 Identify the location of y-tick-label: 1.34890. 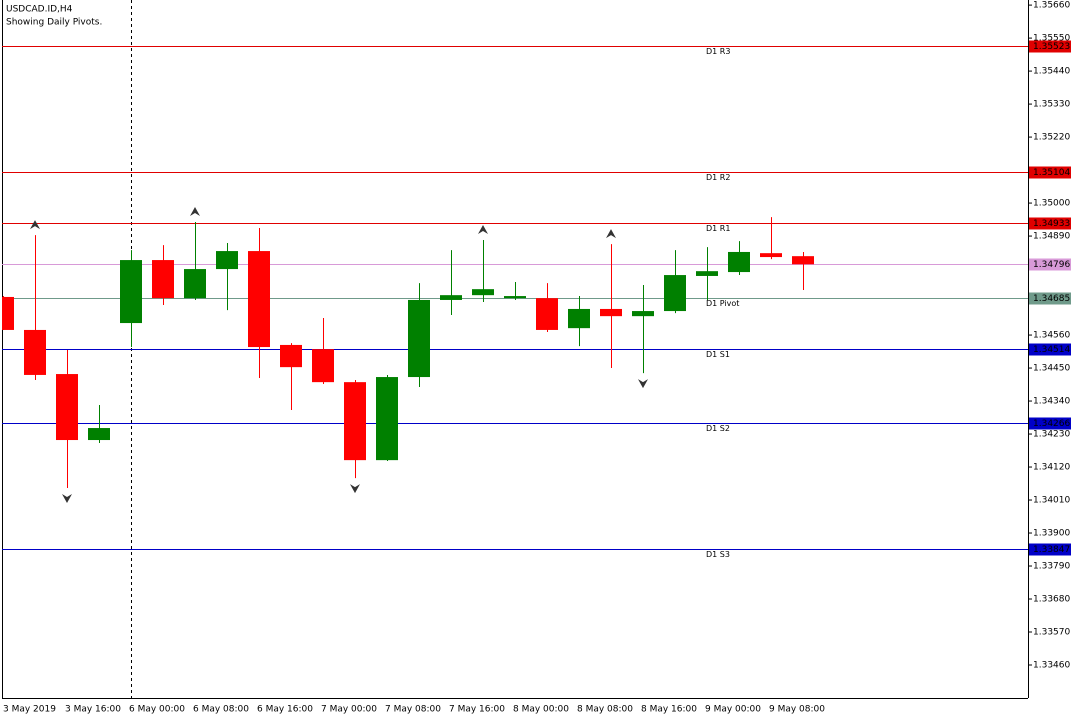
(1051, 237).